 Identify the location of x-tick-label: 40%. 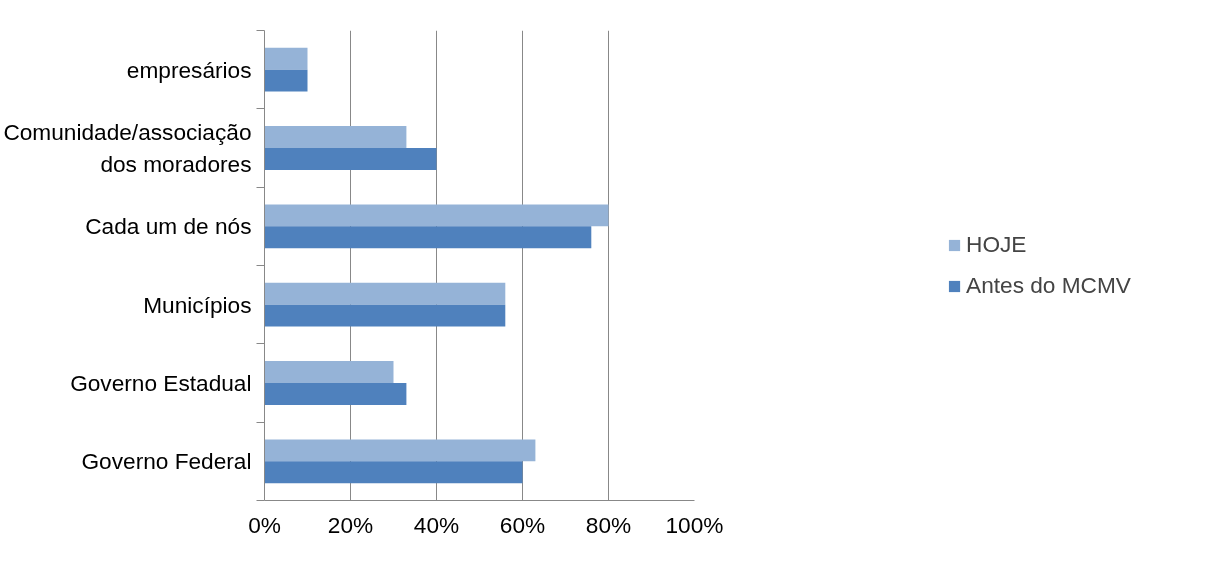
(436, 524).